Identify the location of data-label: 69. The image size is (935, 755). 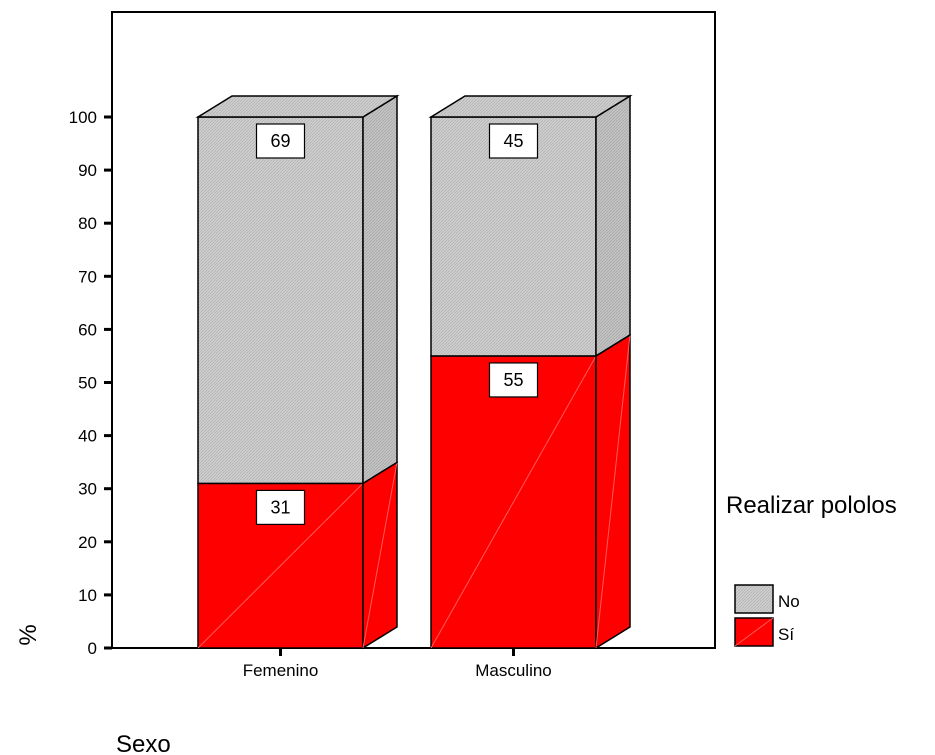
(280, 141).